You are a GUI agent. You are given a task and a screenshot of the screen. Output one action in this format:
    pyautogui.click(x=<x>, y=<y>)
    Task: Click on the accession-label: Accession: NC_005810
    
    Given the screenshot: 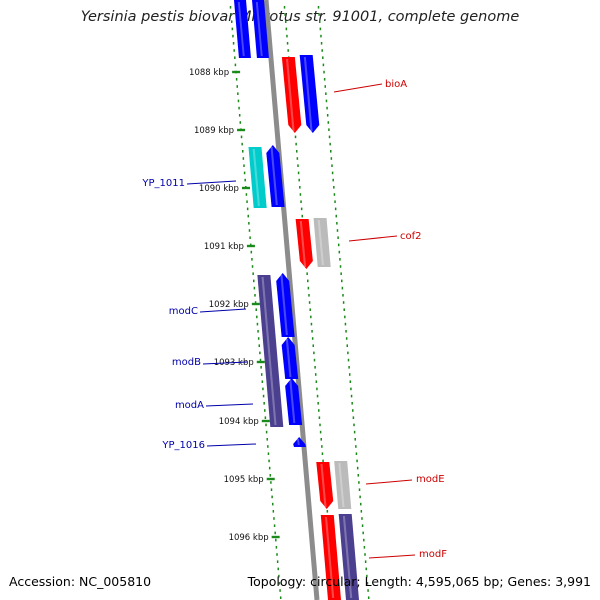 What is the action you would take?
    pyautogui.click(x=80, y=581)
    